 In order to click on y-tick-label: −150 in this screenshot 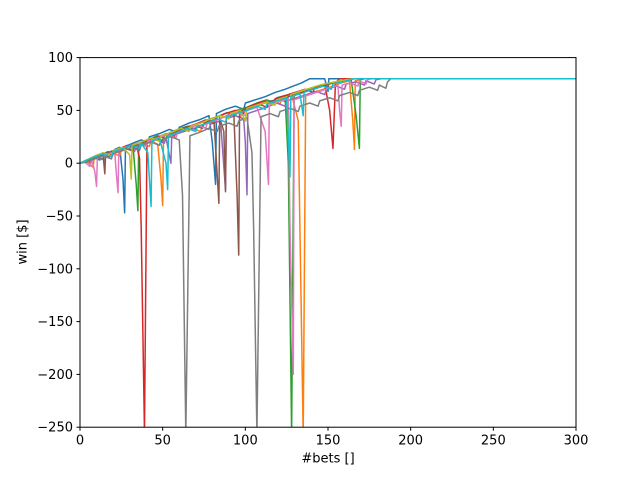, I will do `click(55, 322)`.